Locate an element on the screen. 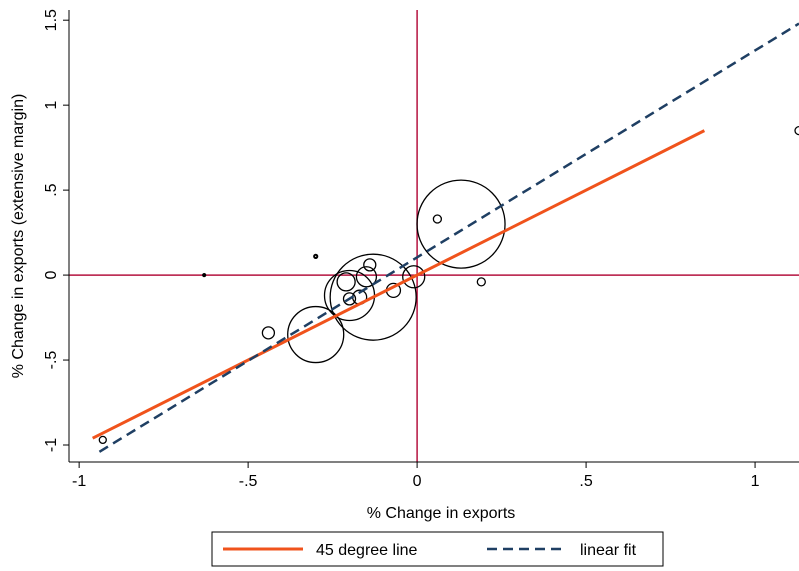  legend-label-45-degree-line: 45 degree line is located at coordinates (367, 550).